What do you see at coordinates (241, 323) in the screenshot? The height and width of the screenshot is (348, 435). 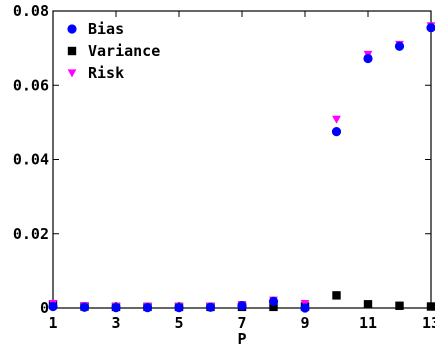 I see `x-tick-label: 7` at bounding box center [241, 323].